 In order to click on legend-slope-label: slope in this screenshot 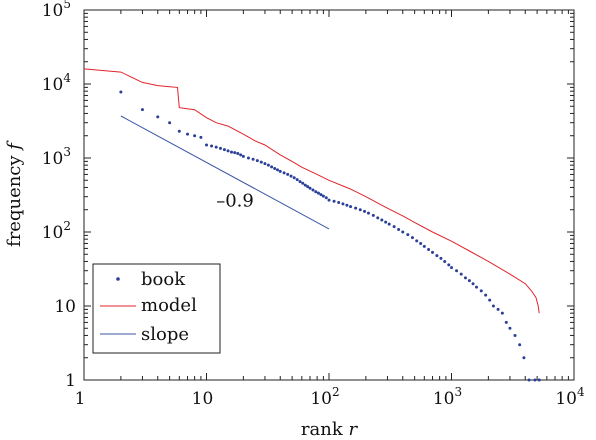, I will do `click(165, 334)`.